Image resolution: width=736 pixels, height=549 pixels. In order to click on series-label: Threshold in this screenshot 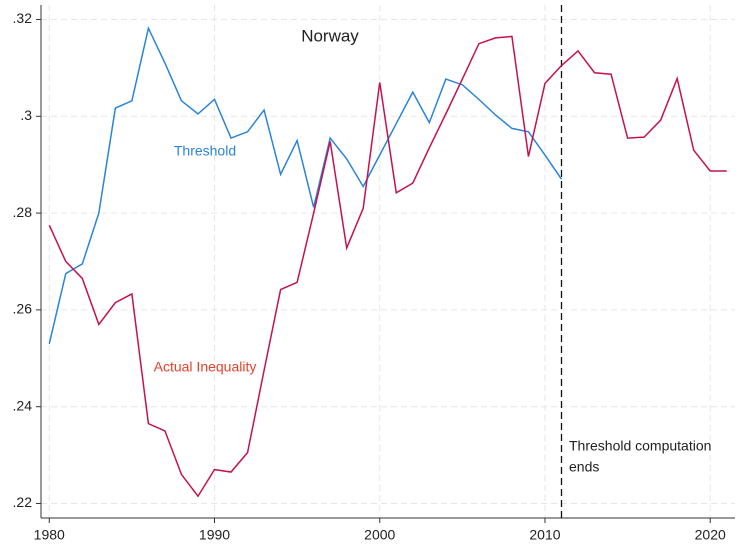, I will do `click(205, 151)`.